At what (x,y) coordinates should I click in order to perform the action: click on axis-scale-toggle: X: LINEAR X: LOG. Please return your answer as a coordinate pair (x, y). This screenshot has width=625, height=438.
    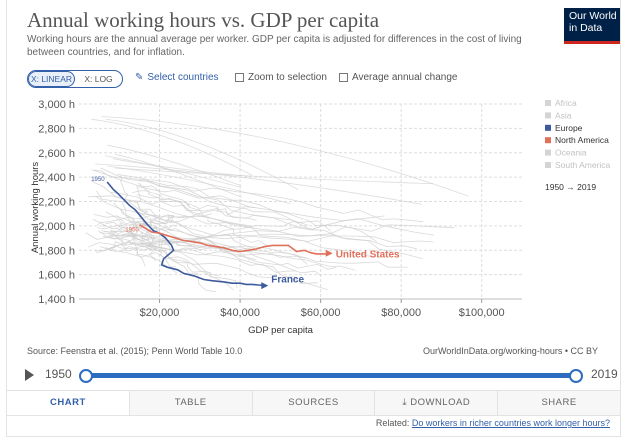
    Looking at the image, I should click on (75, 79).